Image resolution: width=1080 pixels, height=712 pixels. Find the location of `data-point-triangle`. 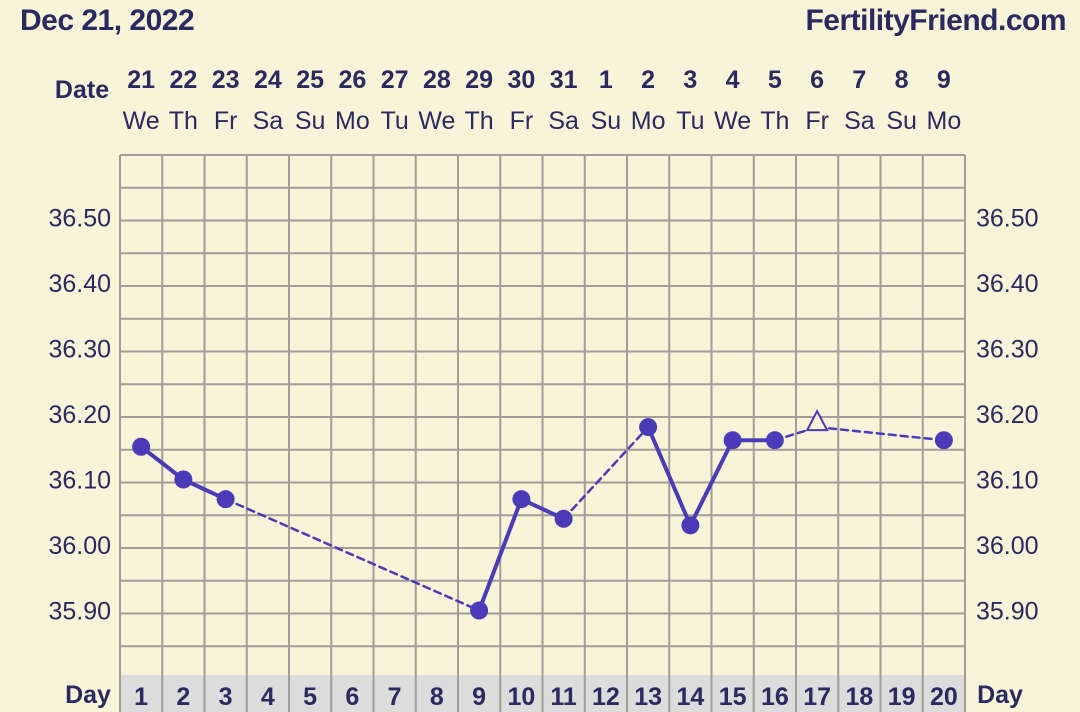

data-point-triangle is located at coordinates (817, 420).